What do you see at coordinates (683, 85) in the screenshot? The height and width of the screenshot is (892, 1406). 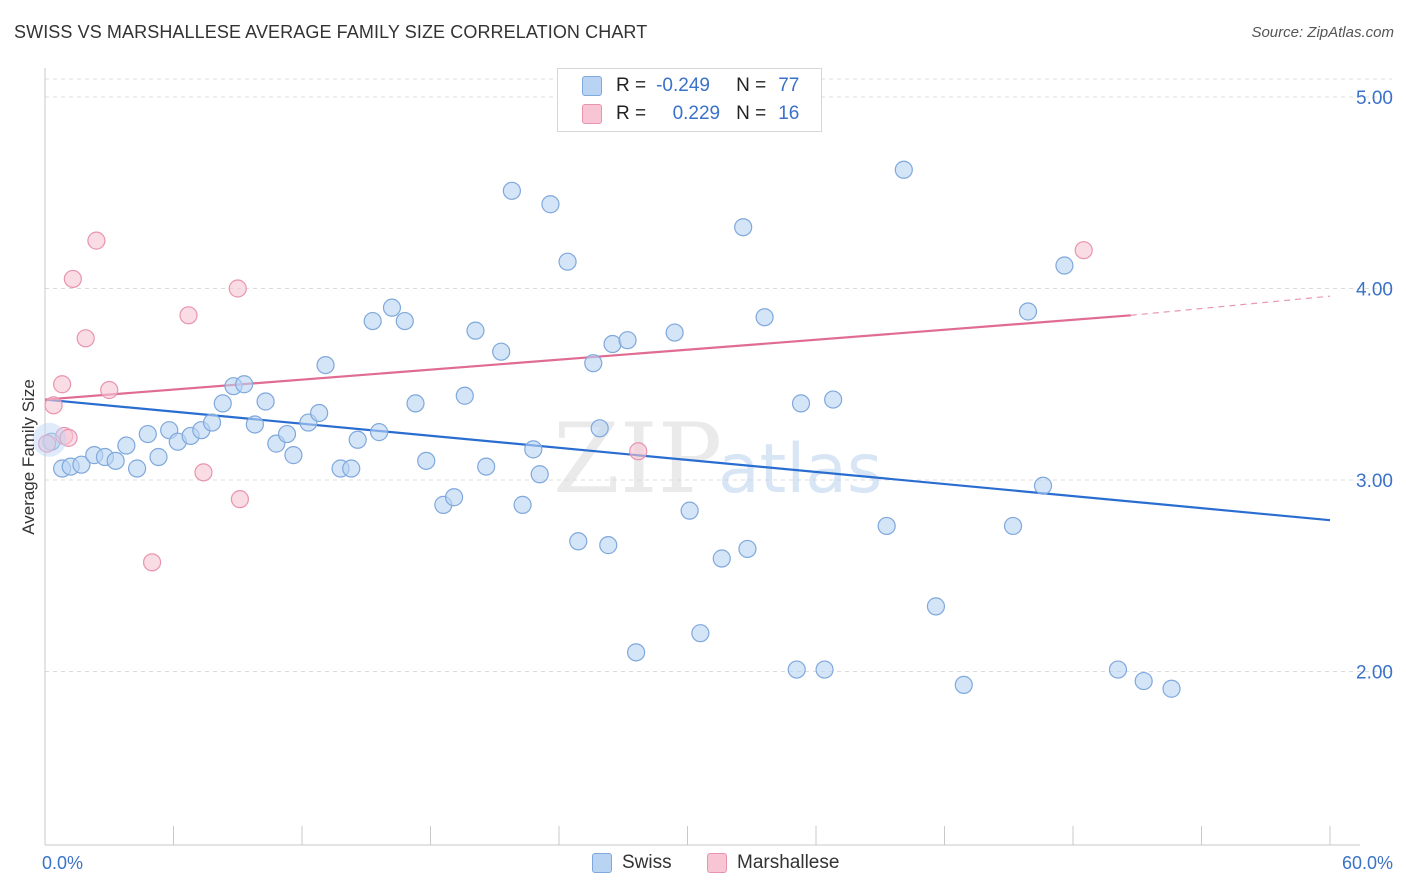 I see `legend-r-value-swiss: -0.249` at bounding box center [683, 85].